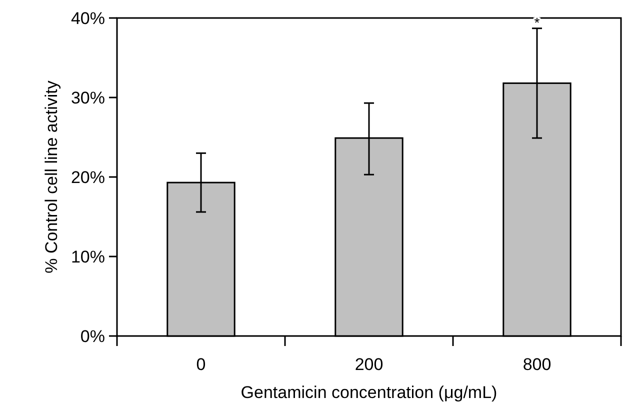  What do you see at coordinates (51, 177) in the screenshot?
I see `y-axis-title: % Control cell line activity` at bounding box center [51, 177].